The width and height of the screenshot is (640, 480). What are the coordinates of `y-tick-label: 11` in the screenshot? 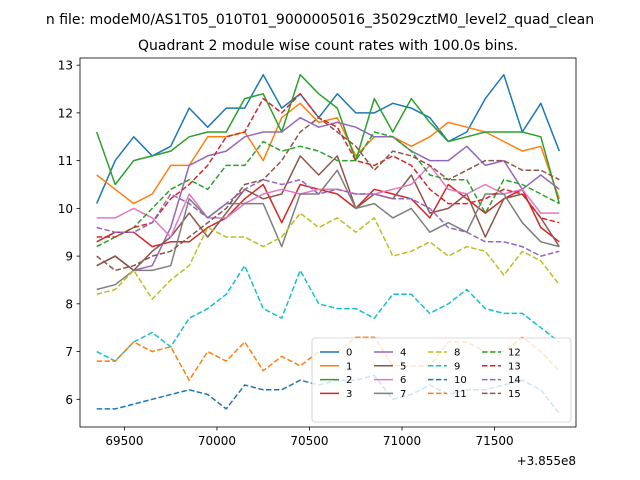 It's located at (65, 161).